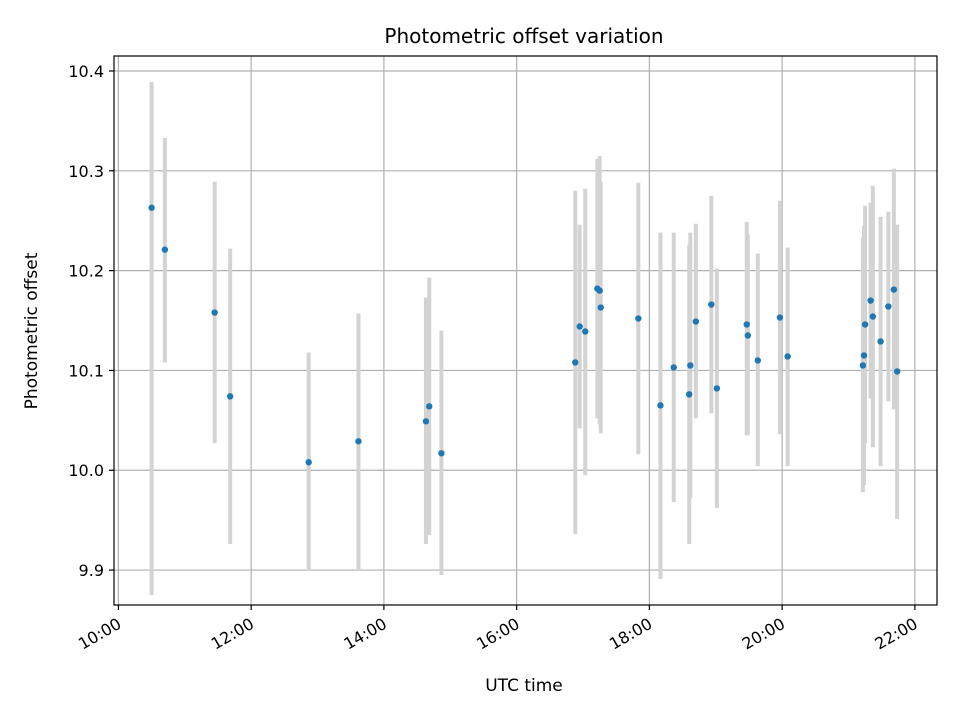 Image resolution: width=960 pixels, height=720 pixels. Describe the element at coordinates (91, 321) in the screenshot. I see `y-axis: 9.9 10.0 10.1 10.2 10.3 10.4` at that location.